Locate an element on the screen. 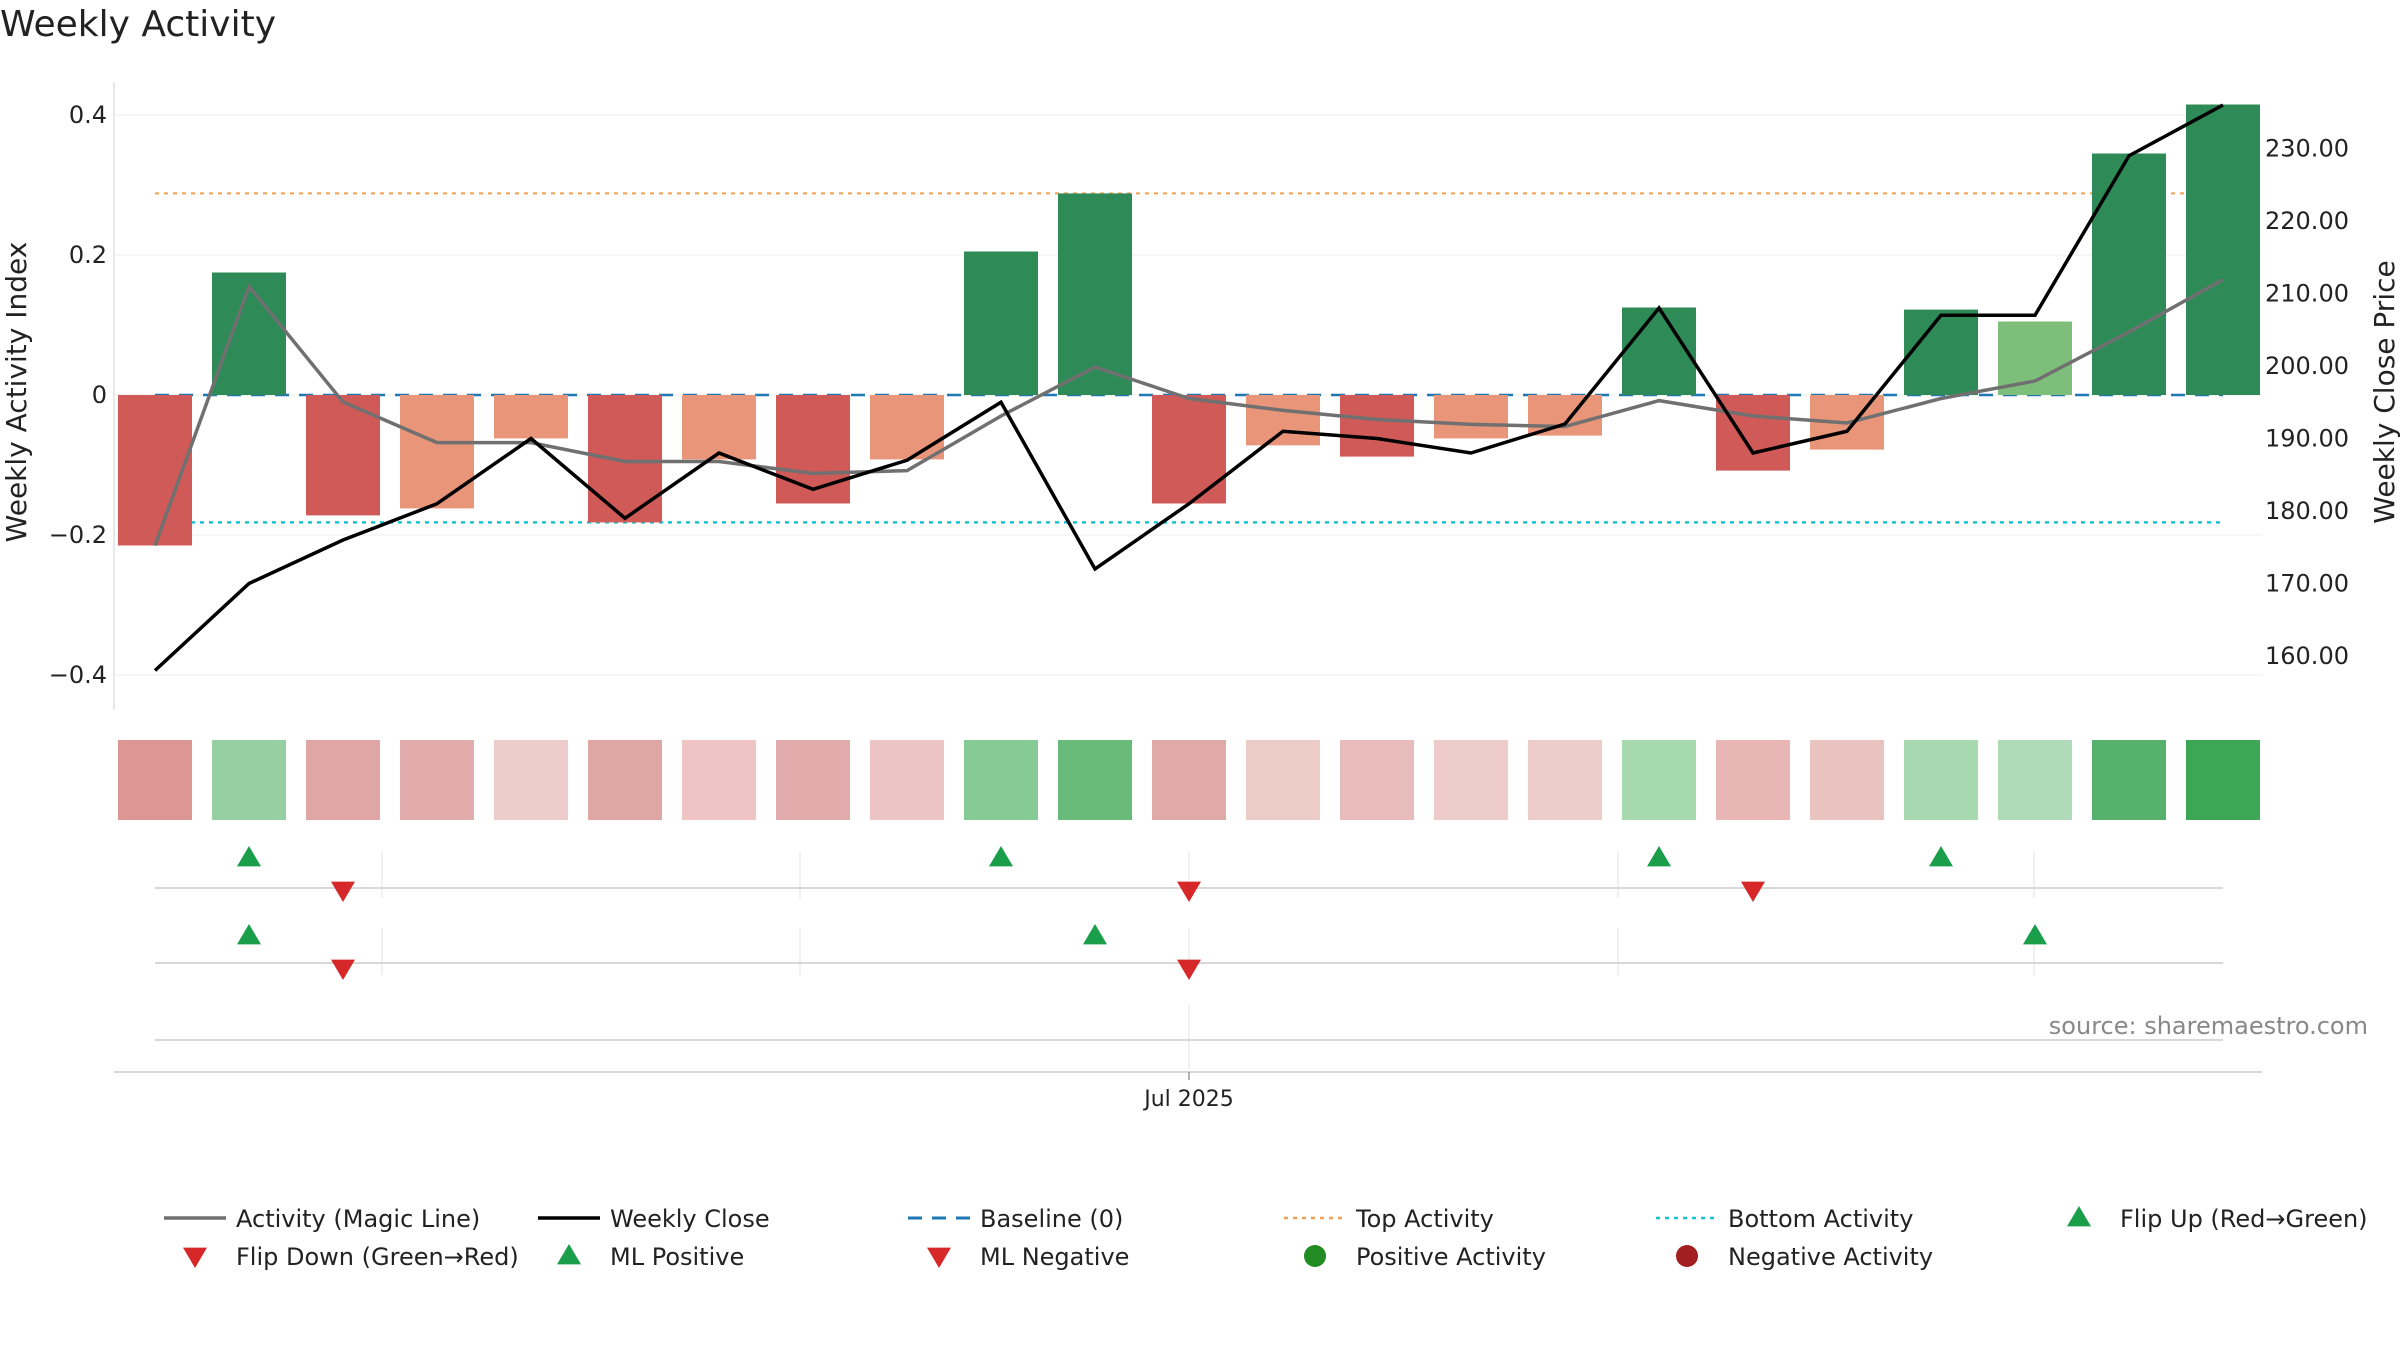  y-tick-label: 0.2 is located at coordinates (88, 255).